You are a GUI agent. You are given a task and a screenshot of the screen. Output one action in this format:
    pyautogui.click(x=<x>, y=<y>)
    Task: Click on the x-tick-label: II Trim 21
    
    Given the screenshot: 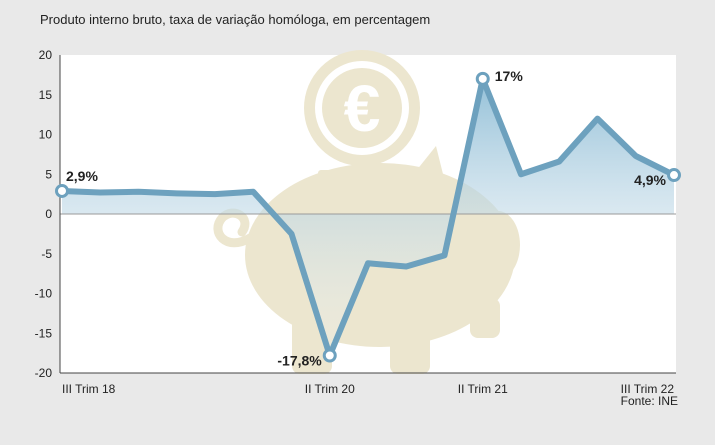 What is the action you would take?
    pyautogui.click(x=483, y=389)
    